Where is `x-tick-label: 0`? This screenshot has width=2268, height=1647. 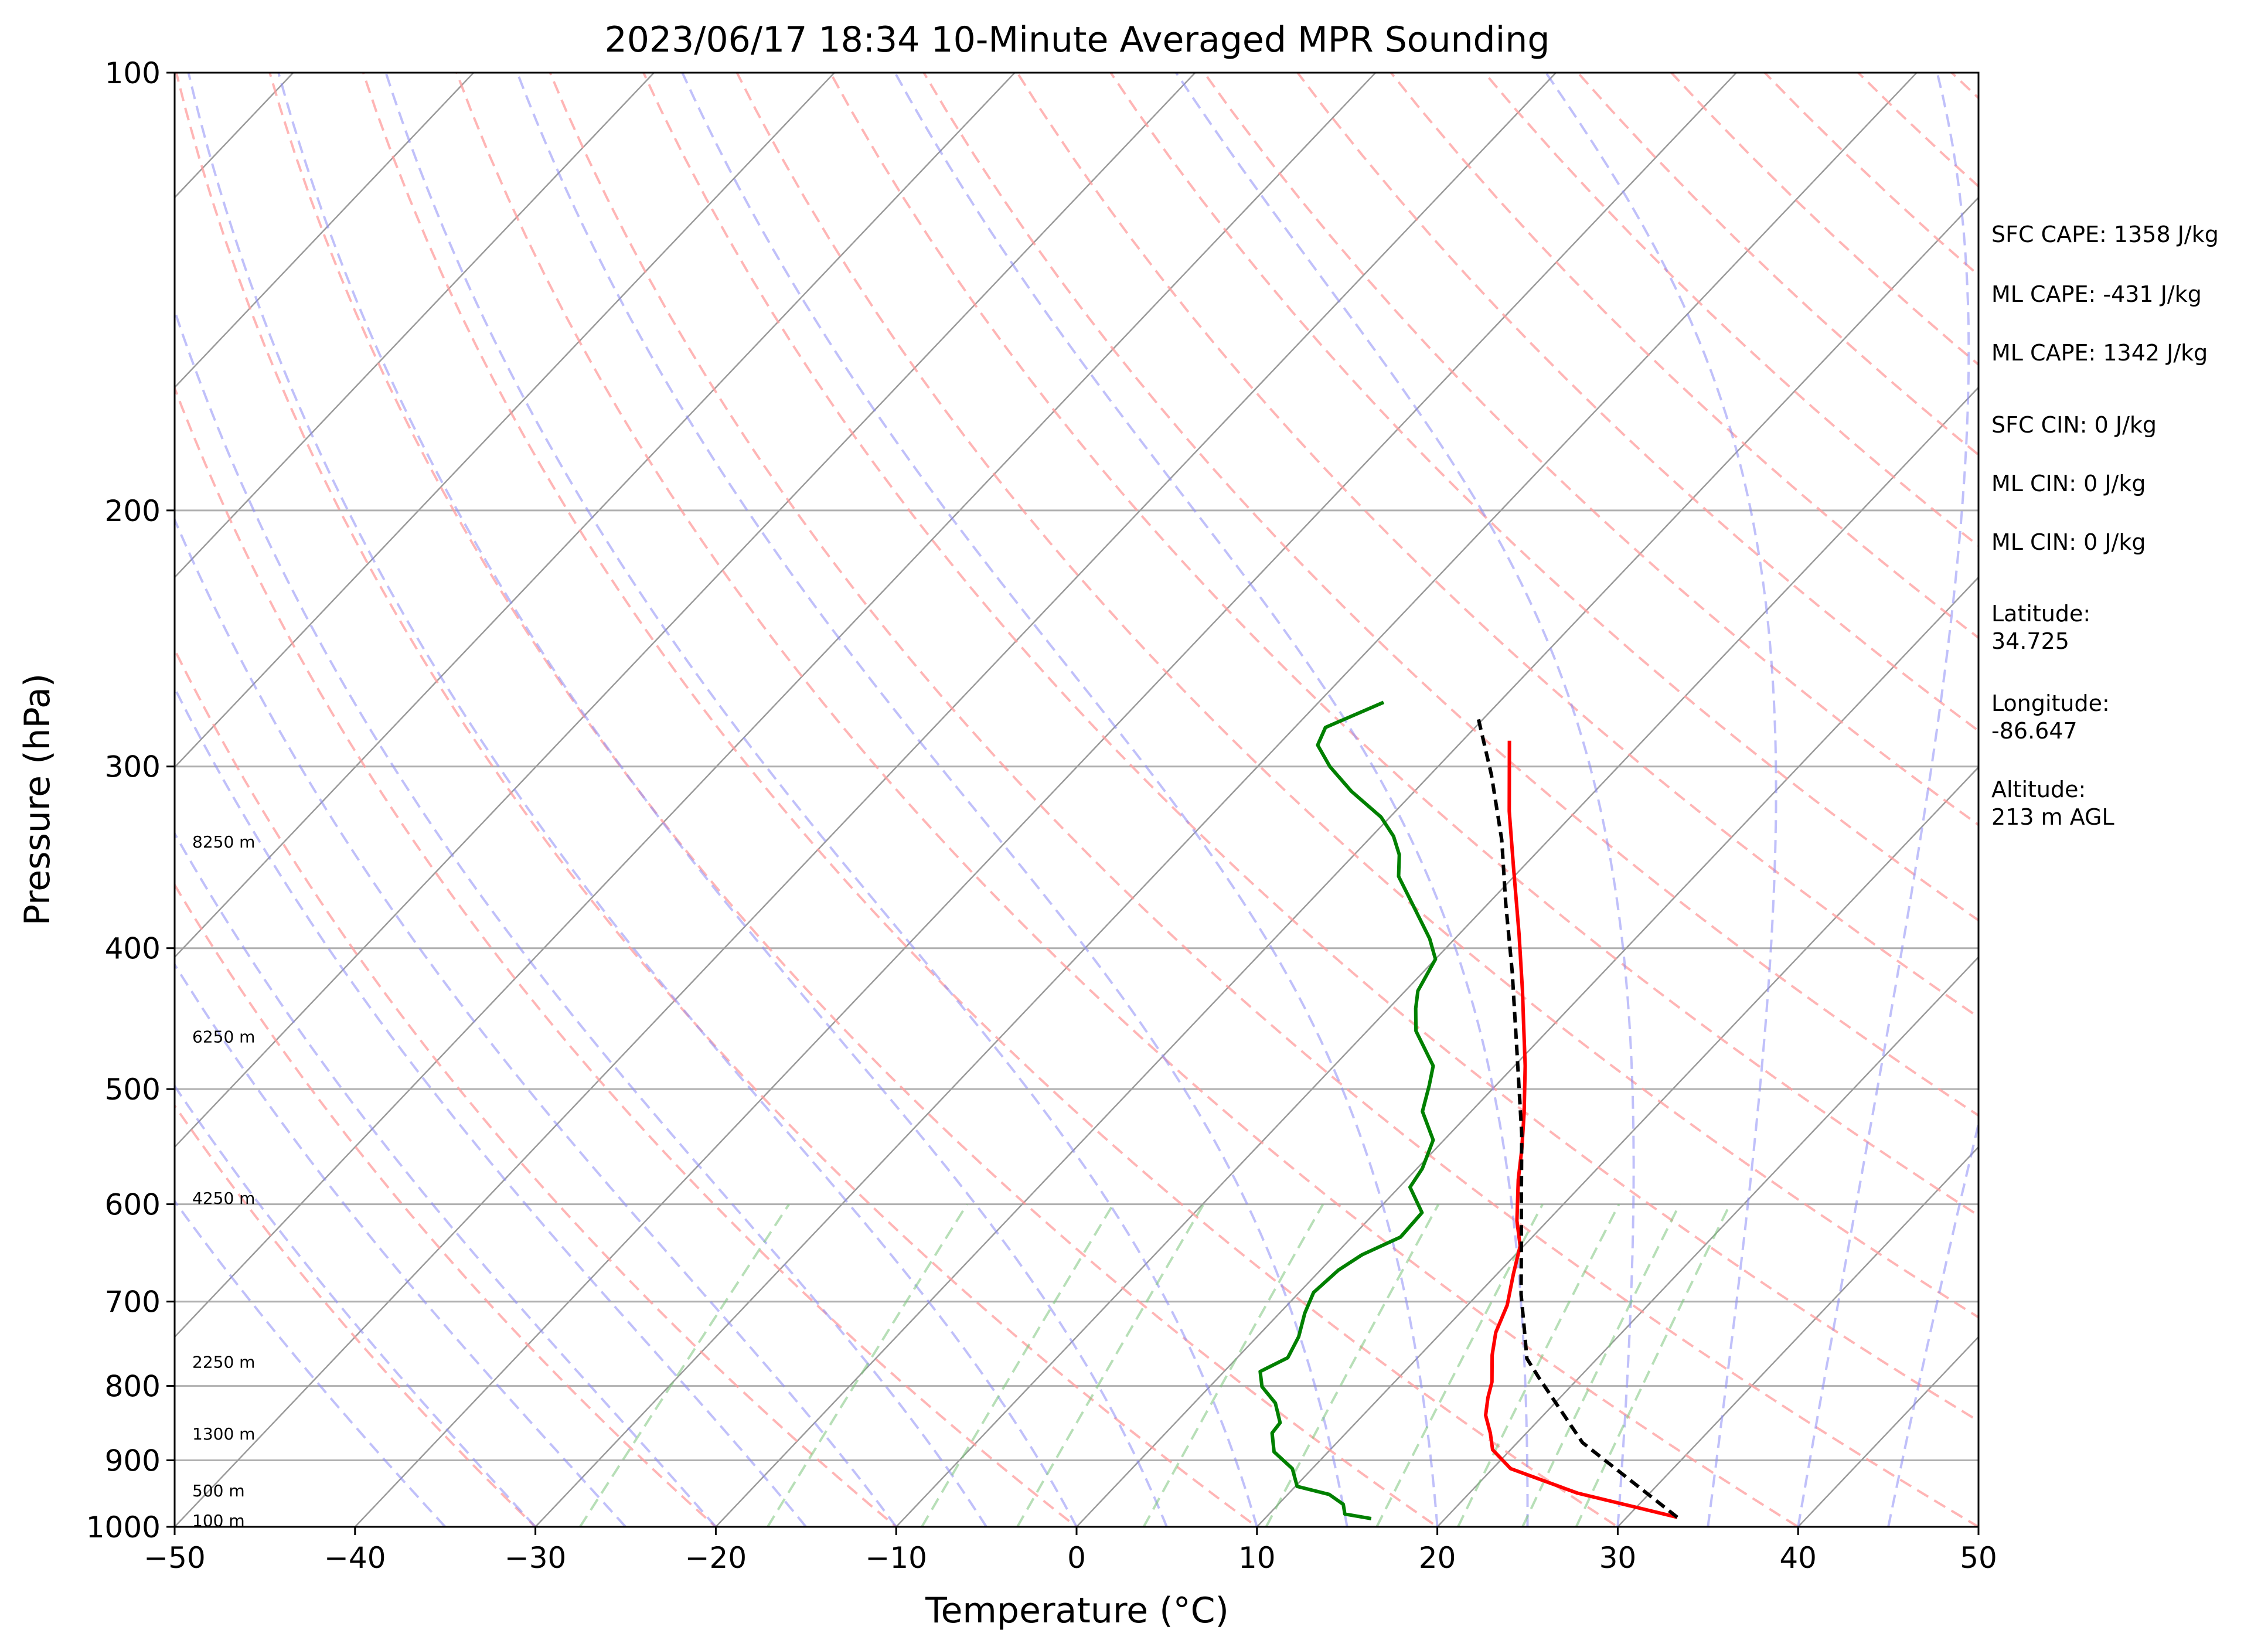 x-tick-label: 0 is located at coordinates (1076, 1558).